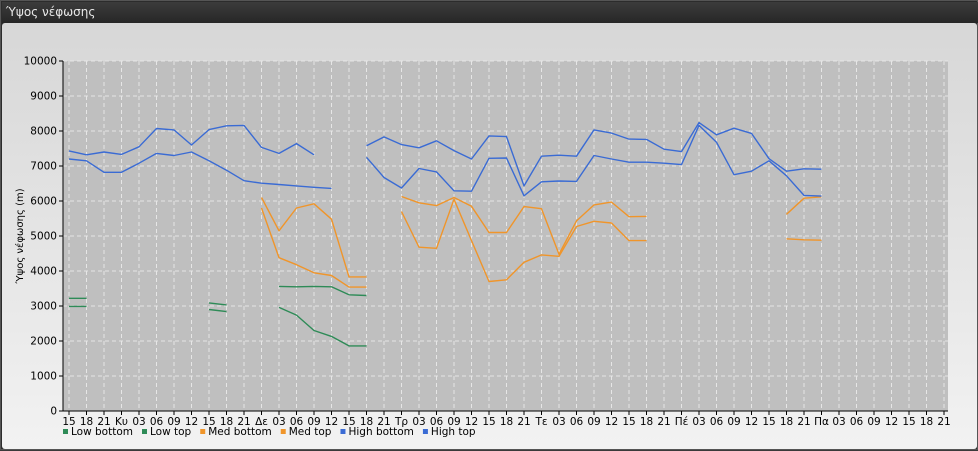 The width and height of the screenshot is (978, 451). I want to click on legend-label: High bottom, so click(380, 432).